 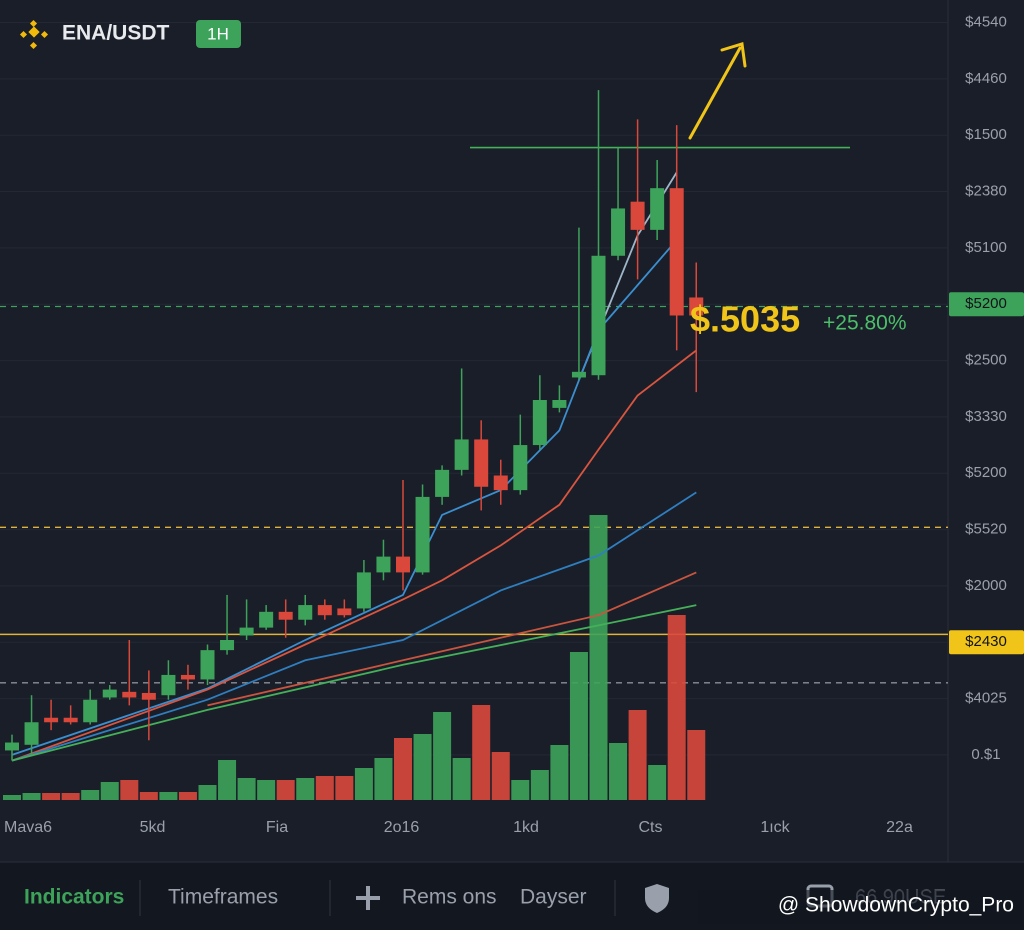 What do you see at coordinates (553, 897) in the screenshot?
I see `toolbar-item: Dayser` at bounding box center [553, 897].